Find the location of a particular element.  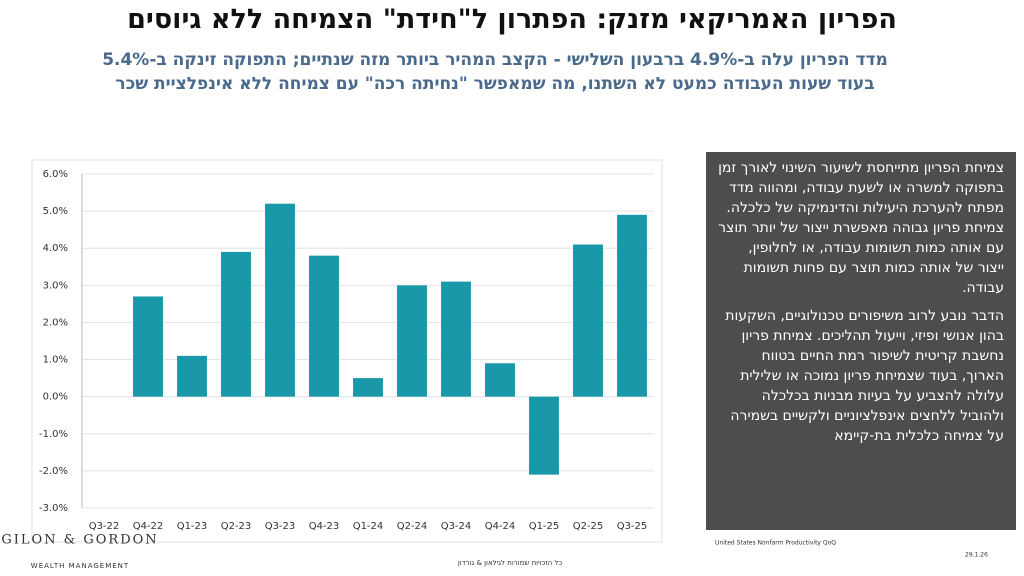

x-tick-label: Q3-24 is located at coordinates (456, 526).